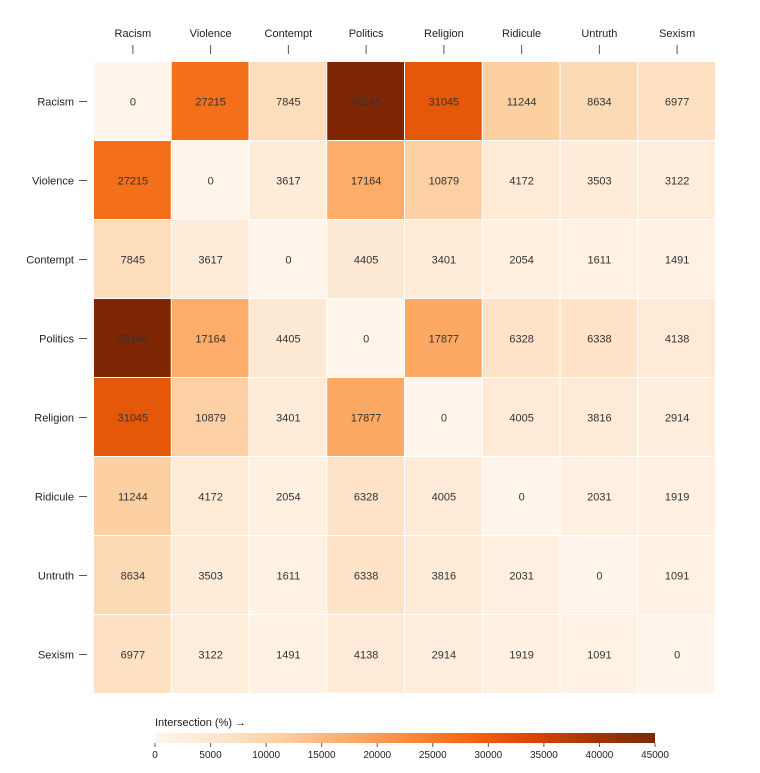 The image size is (760, 773). I want to click on cell-value-label: 6328, so click(521, 340).